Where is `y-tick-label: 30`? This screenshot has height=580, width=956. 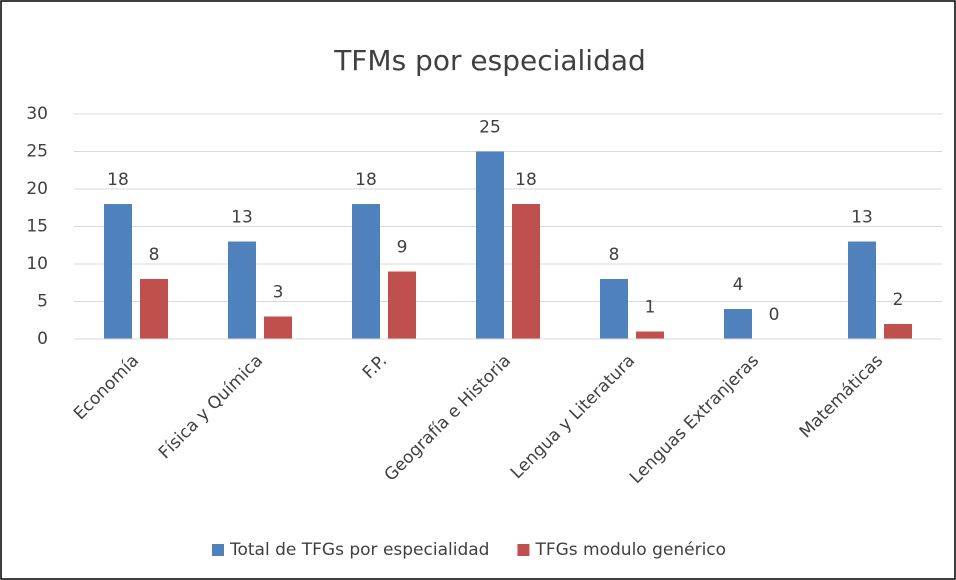 y-tick-label: 30 is located at coordinates (37, 114).